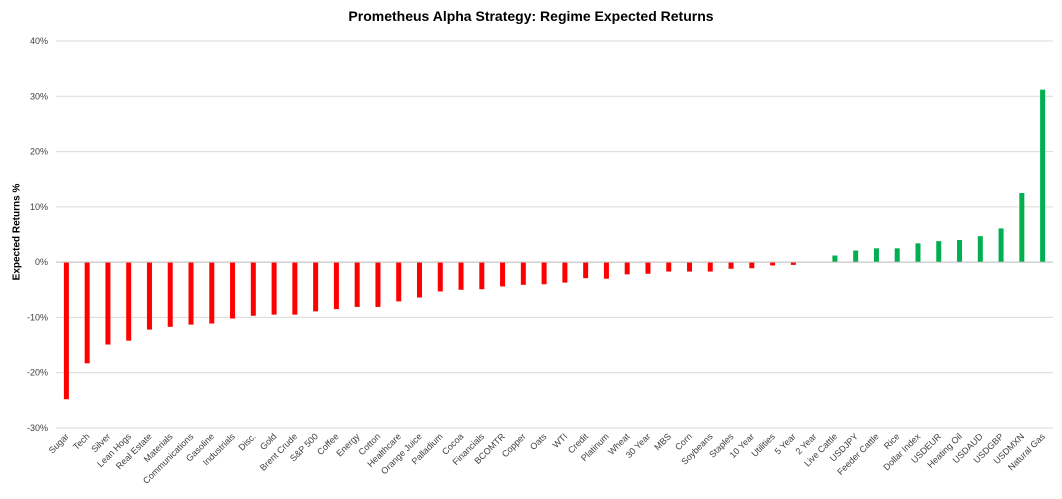  I want to click on x-tick-label: Disc., so click(247, 441).